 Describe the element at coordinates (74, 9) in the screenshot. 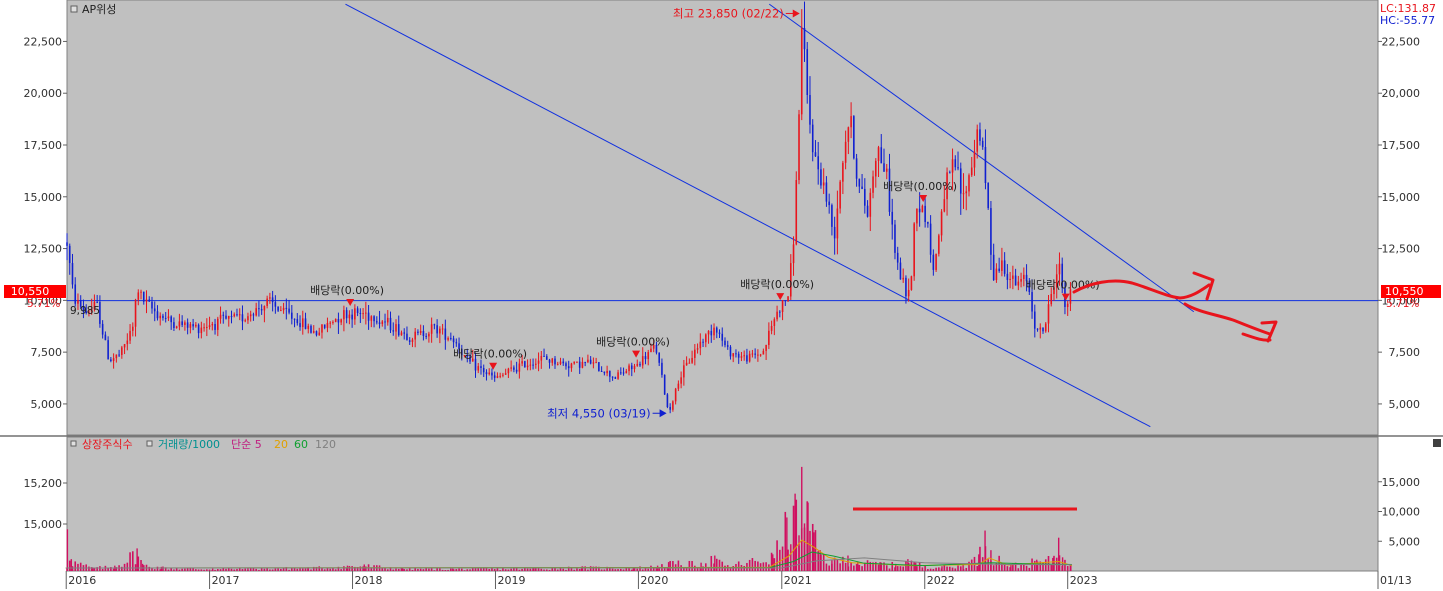

I see `collapse-box-icon` at that location.